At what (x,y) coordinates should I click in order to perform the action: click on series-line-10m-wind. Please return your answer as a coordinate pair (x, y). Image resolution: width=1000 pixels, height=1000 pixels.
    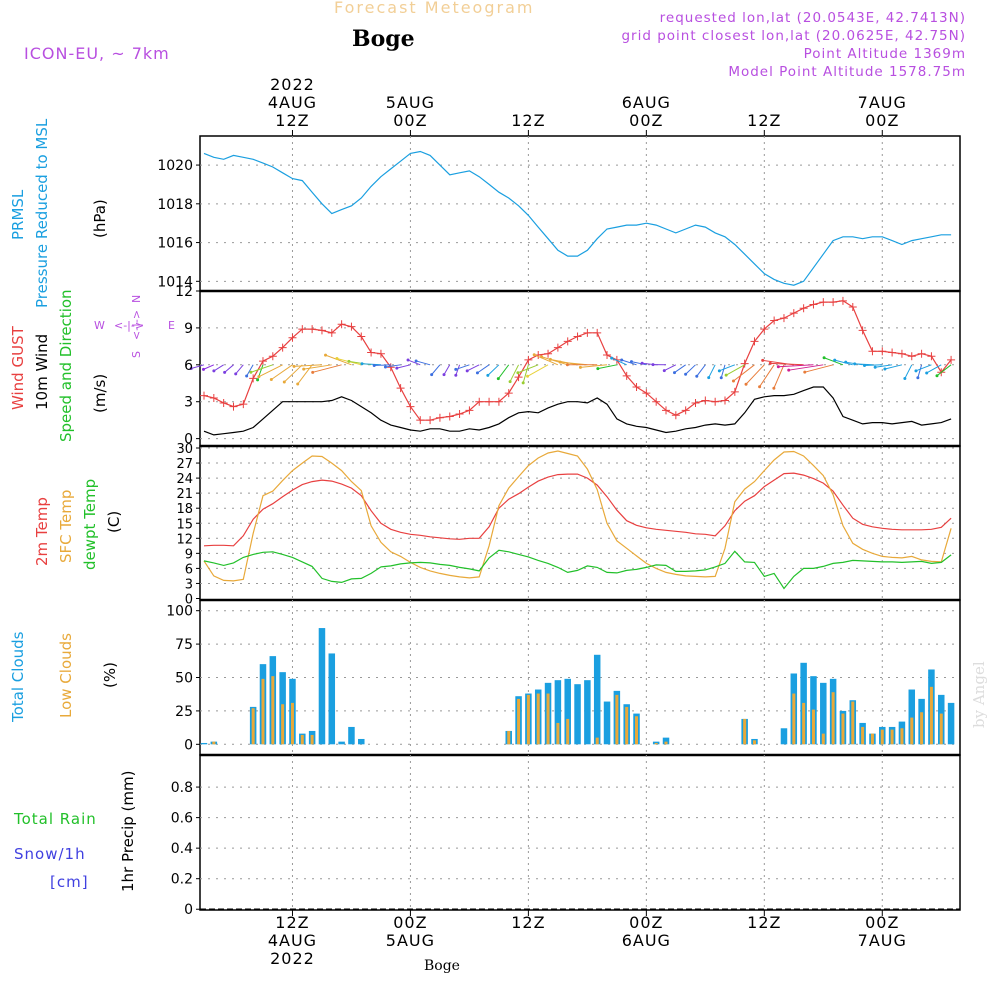
    Looking at the image, I should click on (577, 411).